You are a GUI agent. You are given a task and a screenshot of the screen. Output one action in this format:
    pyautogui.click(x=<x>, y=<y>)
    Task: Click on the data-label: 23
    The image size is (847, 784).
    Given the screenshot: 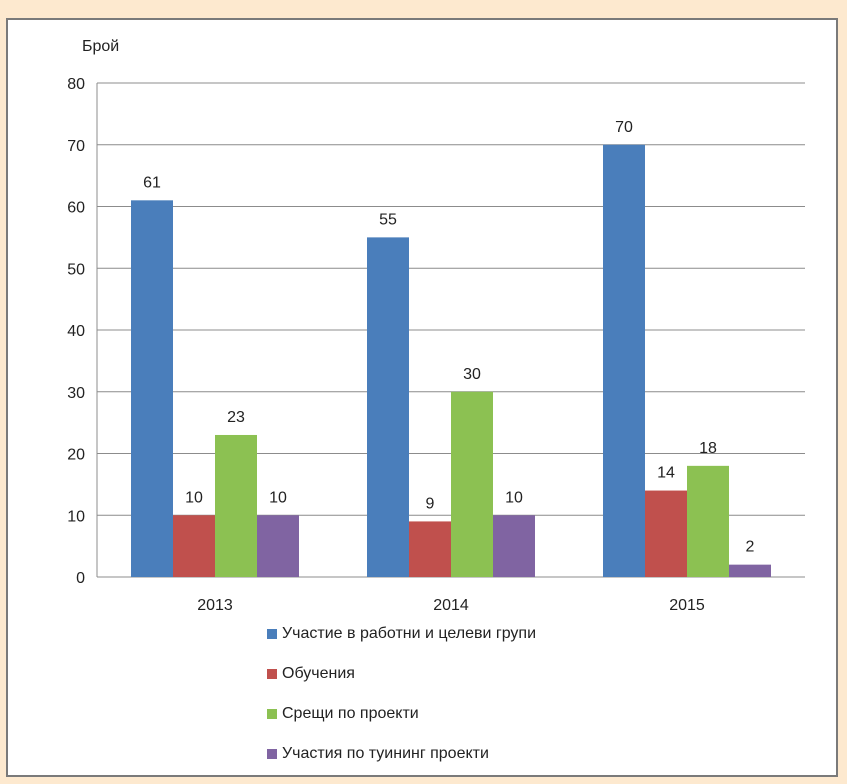 What is the action you would take?
    pyautogui.click(x=236, y=417)
    